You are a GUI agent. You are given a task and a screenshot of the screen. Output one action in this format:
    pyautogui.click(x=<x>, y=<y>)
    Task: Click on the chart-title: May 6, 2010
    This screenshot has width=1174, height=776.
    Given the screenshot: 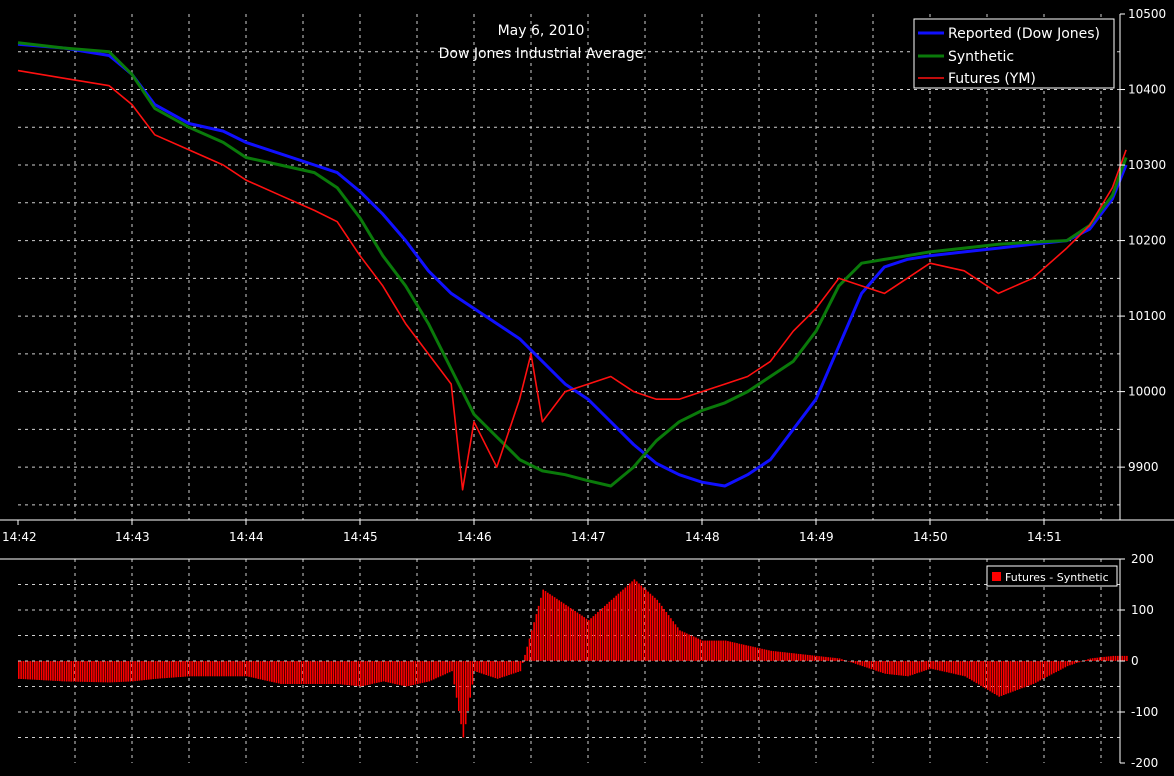 What is the action you would take?
    pyautogui.click(x=541, y=31)
    